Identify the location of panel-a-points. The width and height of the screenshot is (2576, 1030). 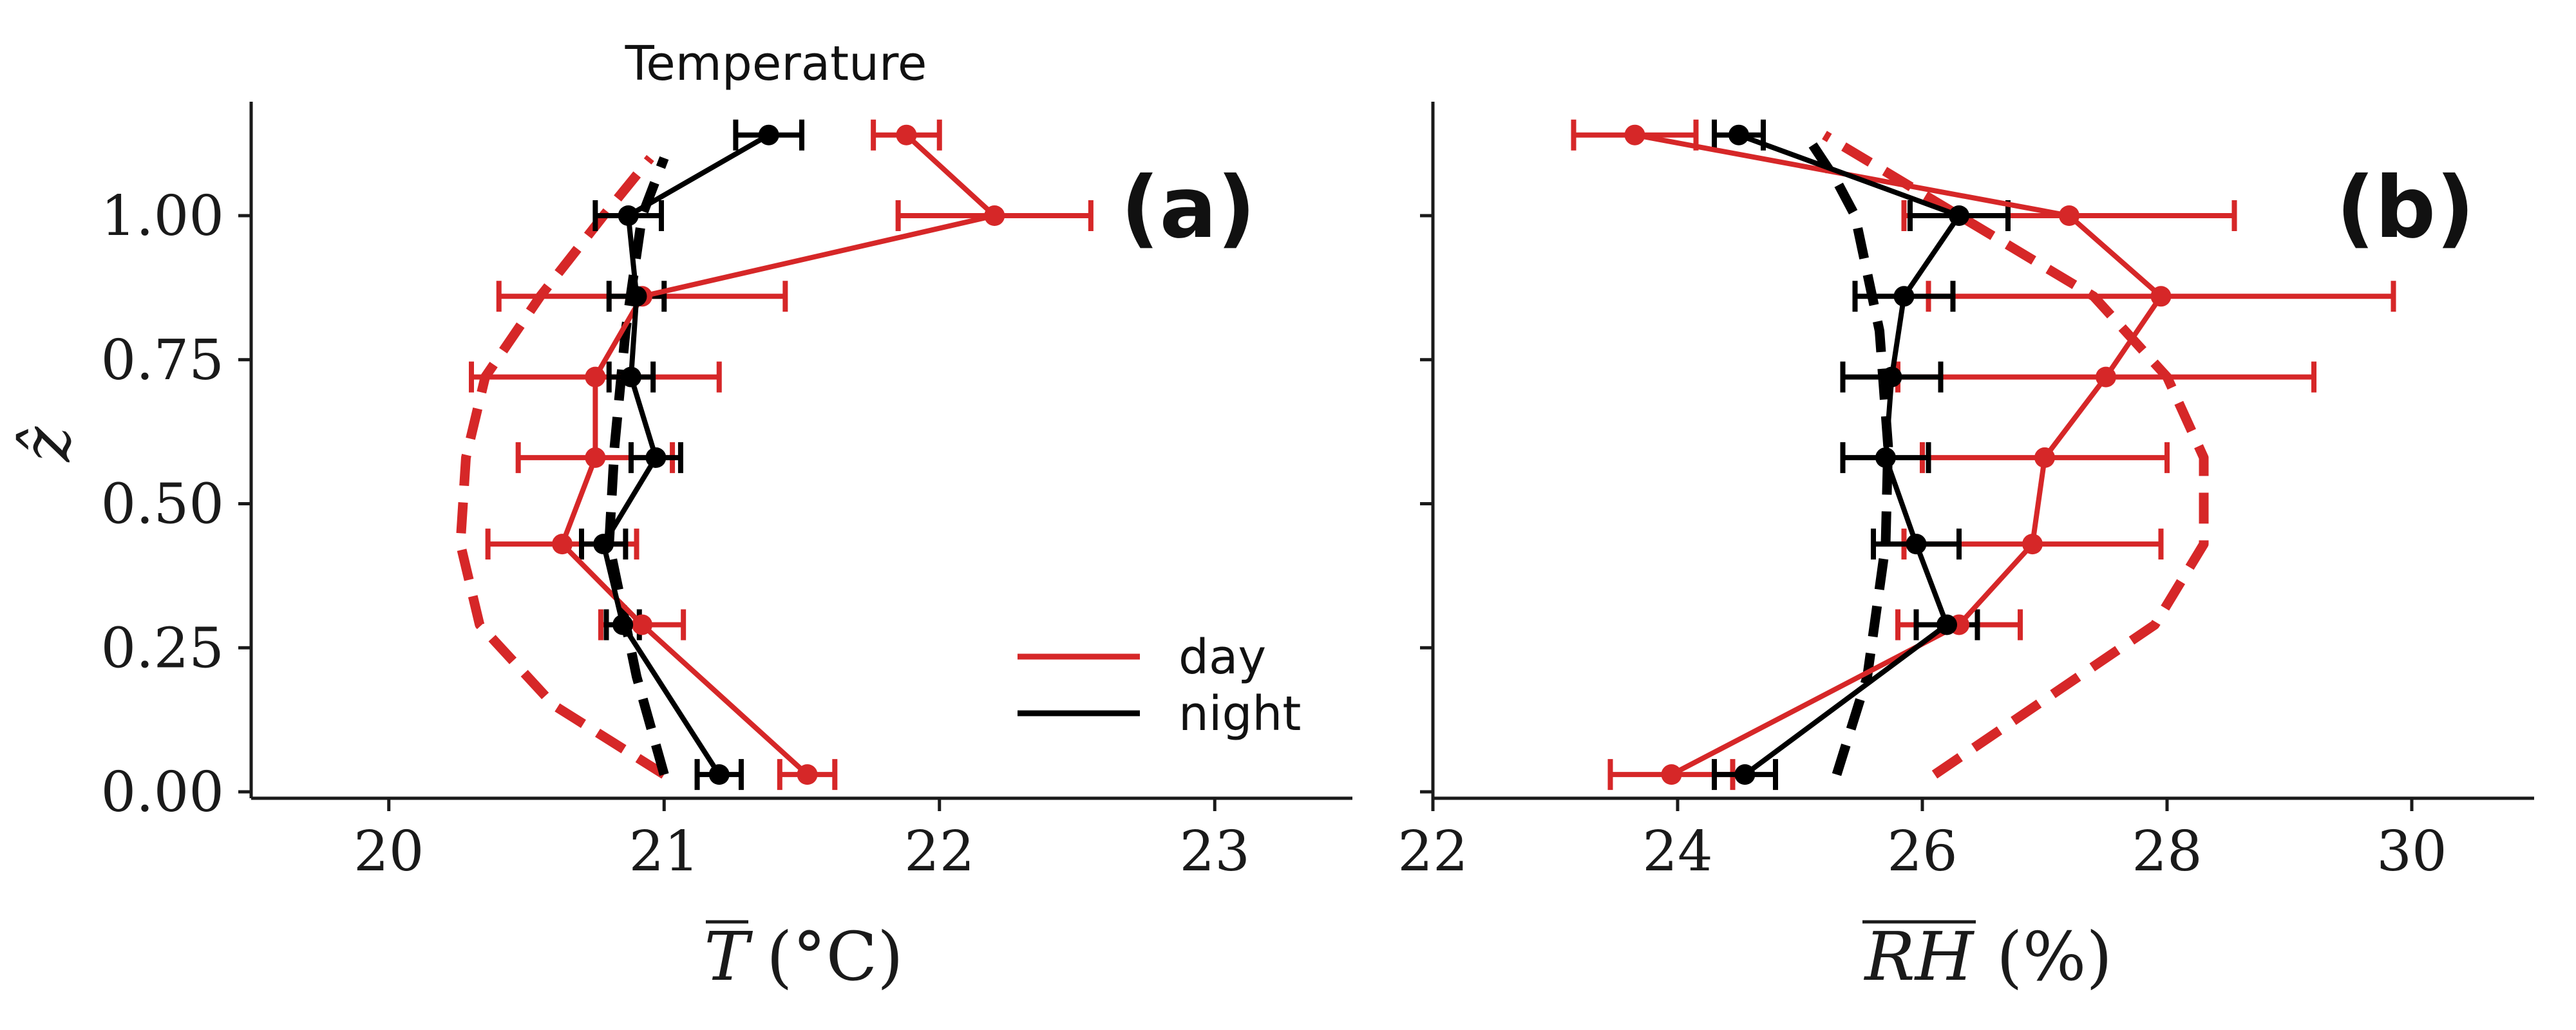
(779, 454).